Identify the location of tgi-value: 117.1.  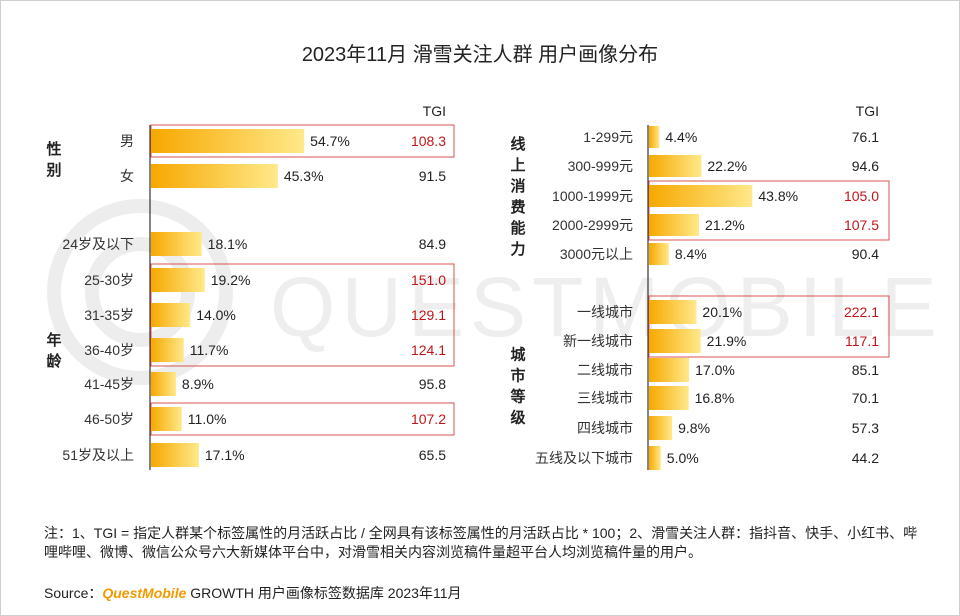
(862, 341).